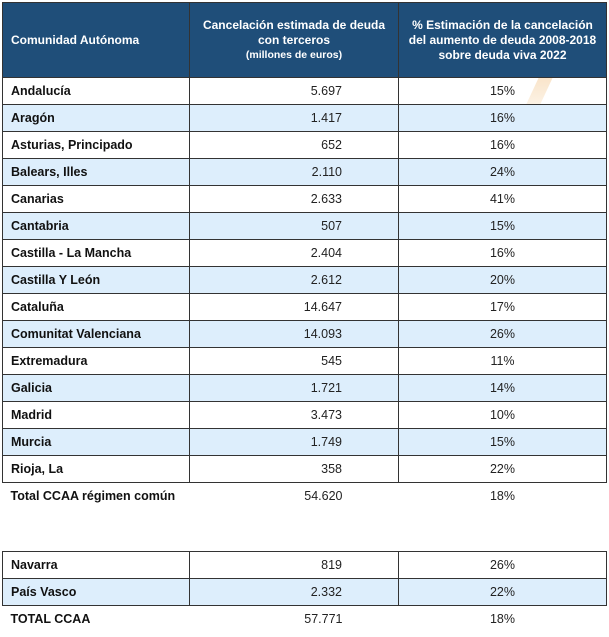  I want to click on table-row: País Vasco 2.332 22%, so click(304, 592).